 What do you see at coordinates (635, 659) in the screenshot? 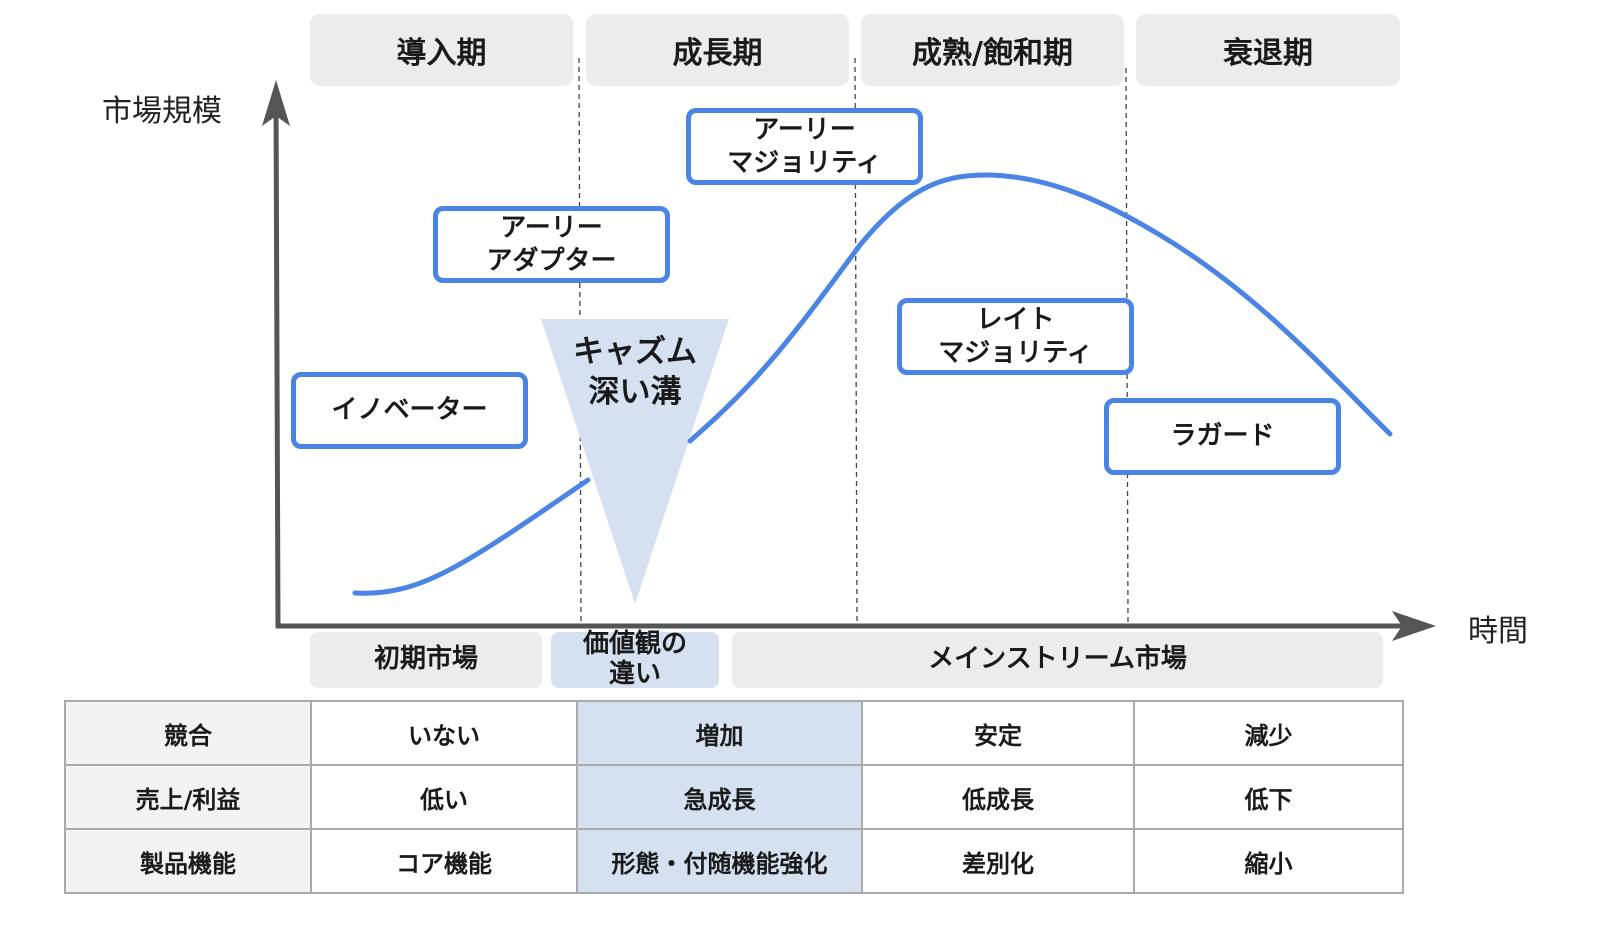
I see `segment-value-gap: 価値観の 違い` at bounding box center [635, 659].